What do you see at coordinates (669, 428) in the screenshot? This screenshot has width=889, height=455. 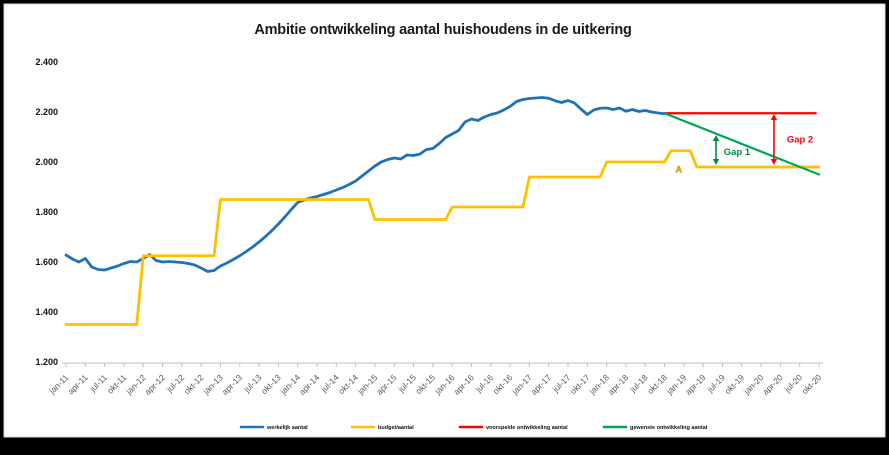 I see `legend-label-3: gewenste ontwikkeling aantal` at bounding box center [669, 428].